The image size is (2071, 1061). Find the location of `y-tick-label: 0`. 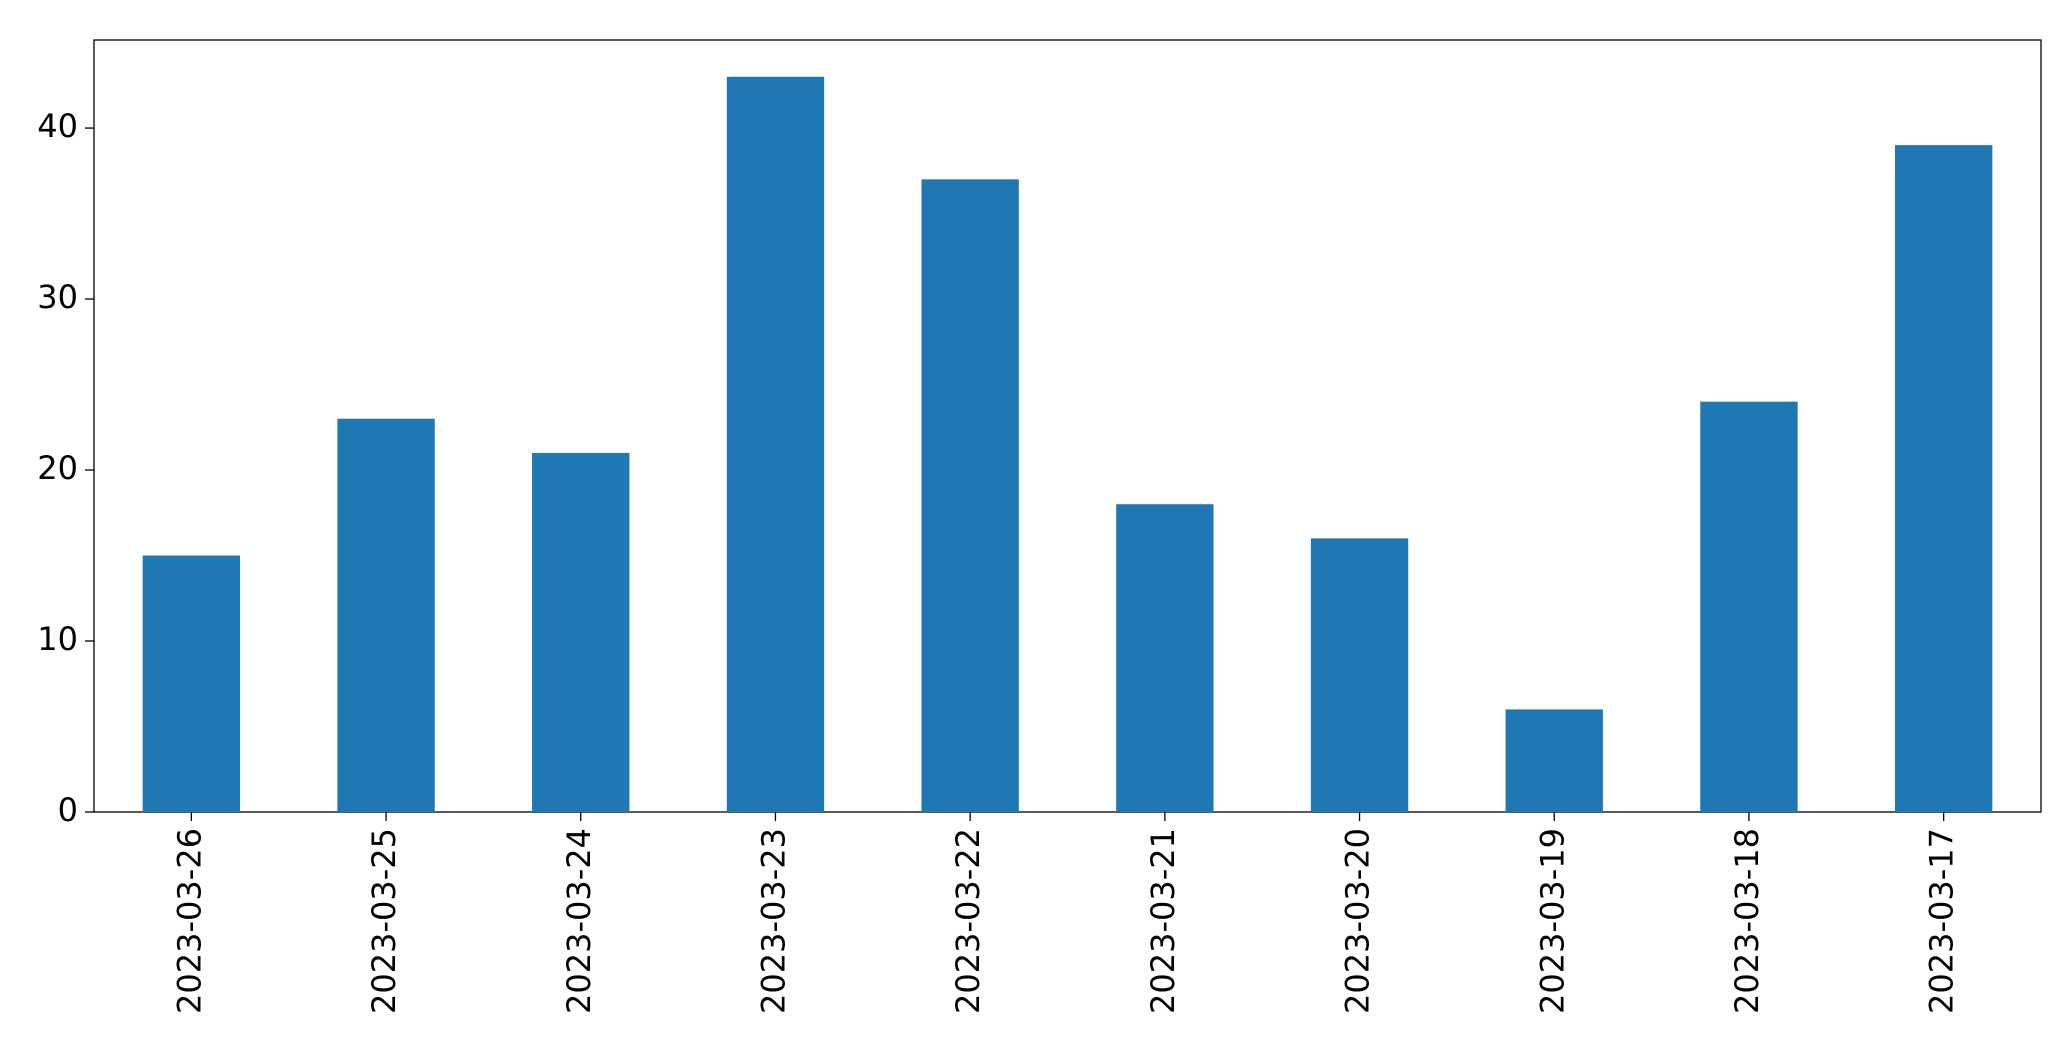

y-tick-label: 0 is located at coordinates (68, 810).